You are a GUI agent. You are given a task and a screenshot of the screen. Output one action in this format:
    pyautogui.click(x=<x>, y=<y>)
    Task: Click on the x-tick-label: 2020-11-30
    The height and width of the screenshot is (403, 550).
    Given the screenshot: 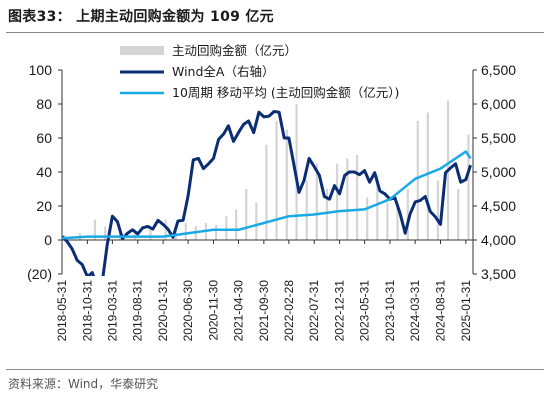 What is the action you would take?
    pyautogui.click(x=213, y=310)
    